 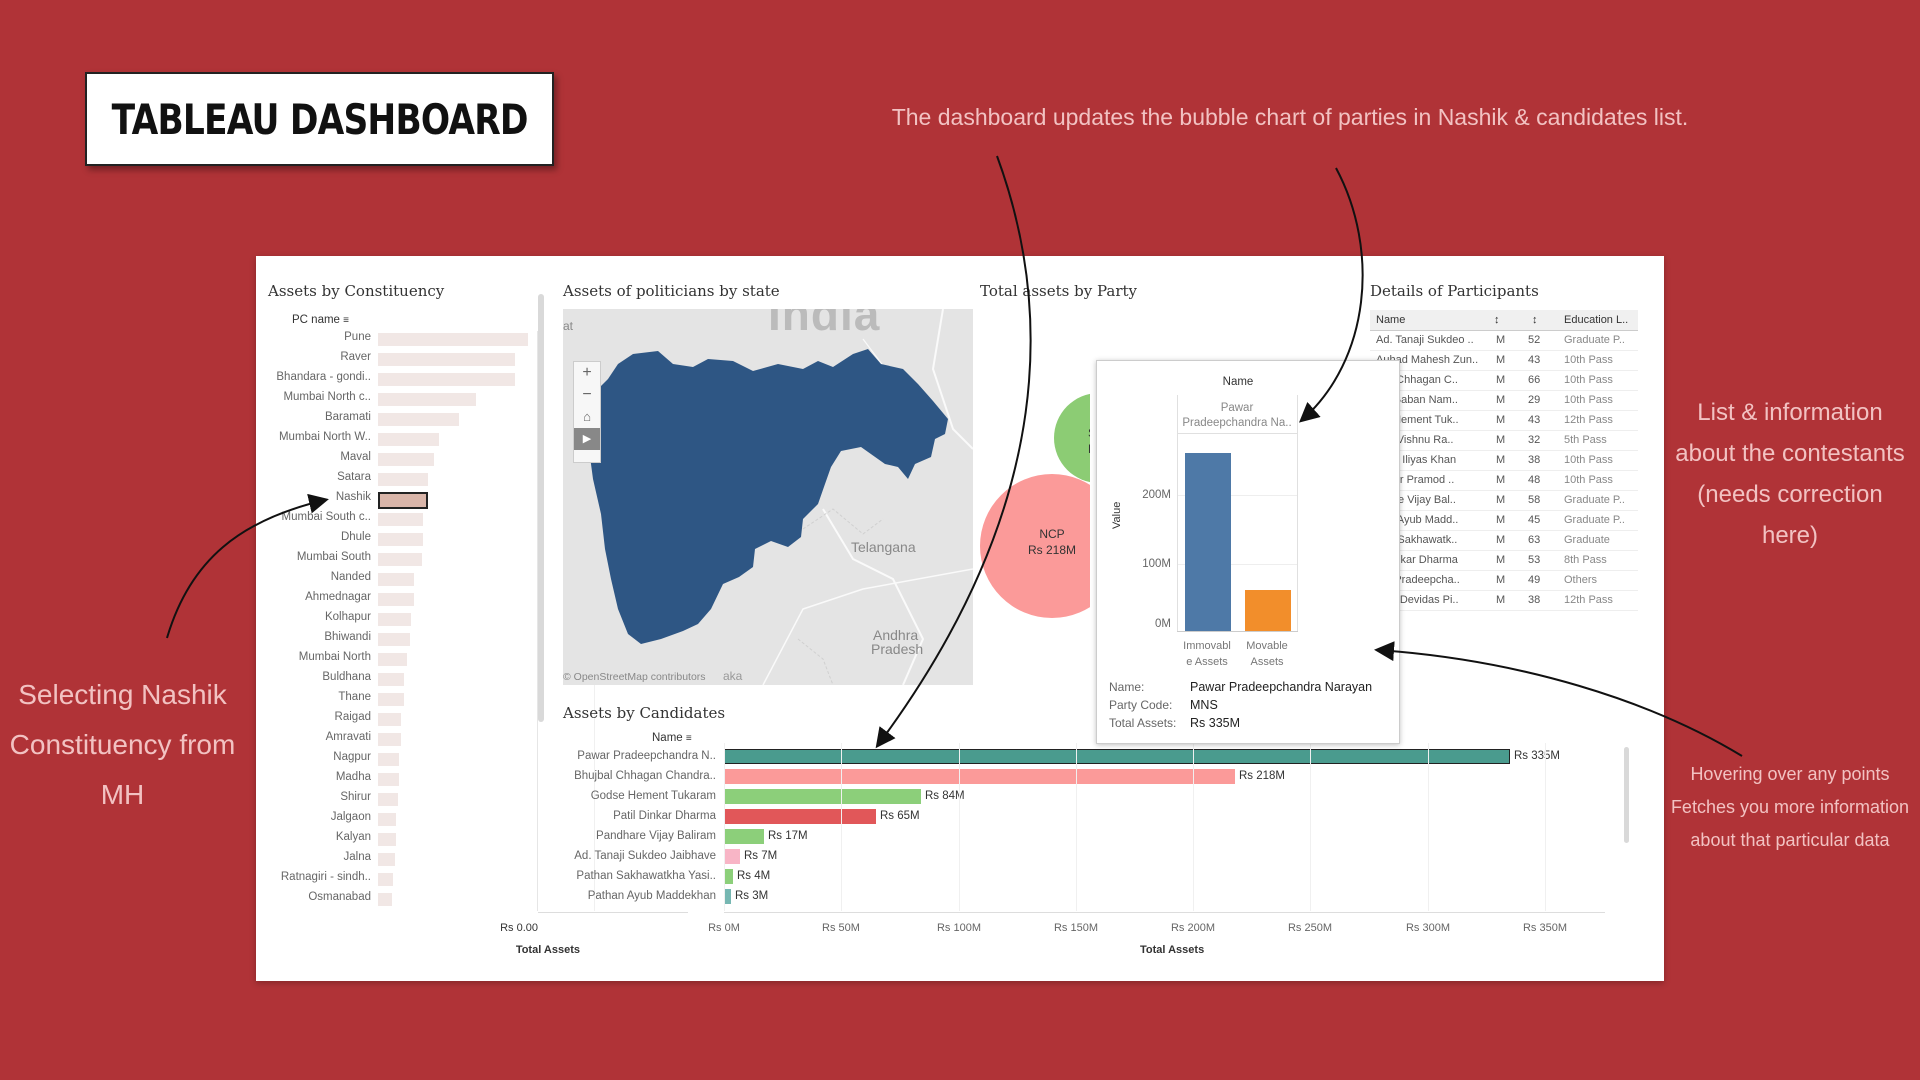 I want to click on map-toolbar: + − ⌂ ▶, so click(x=587, y=412).